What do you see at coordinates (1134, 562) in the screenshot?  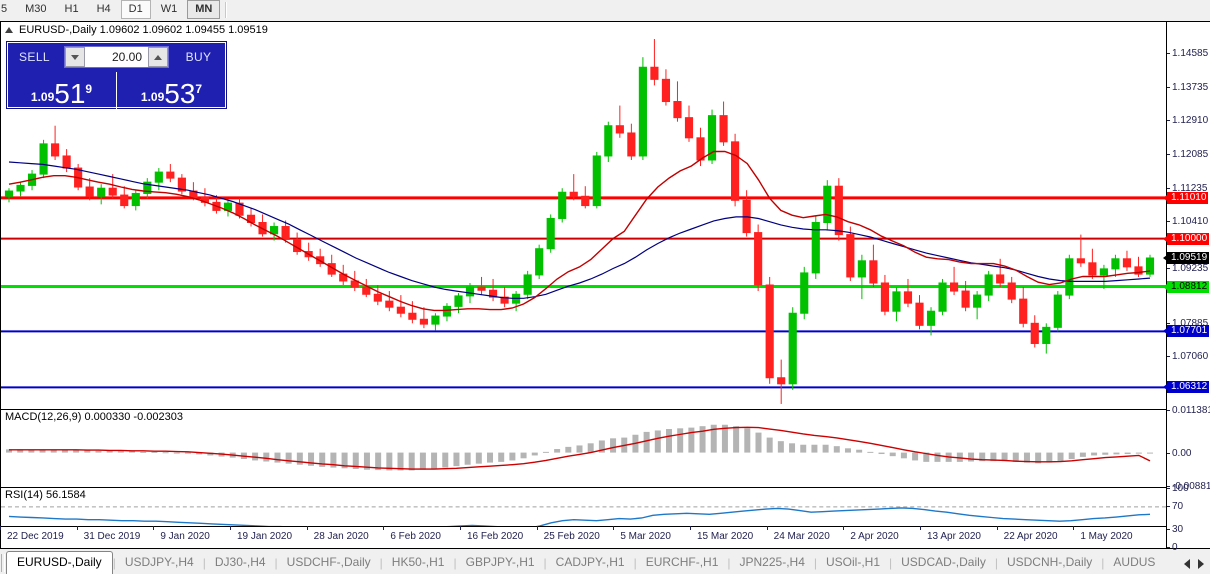 I see `chart-tab-audus: AUDUS` at bounding box center [1134, 562].